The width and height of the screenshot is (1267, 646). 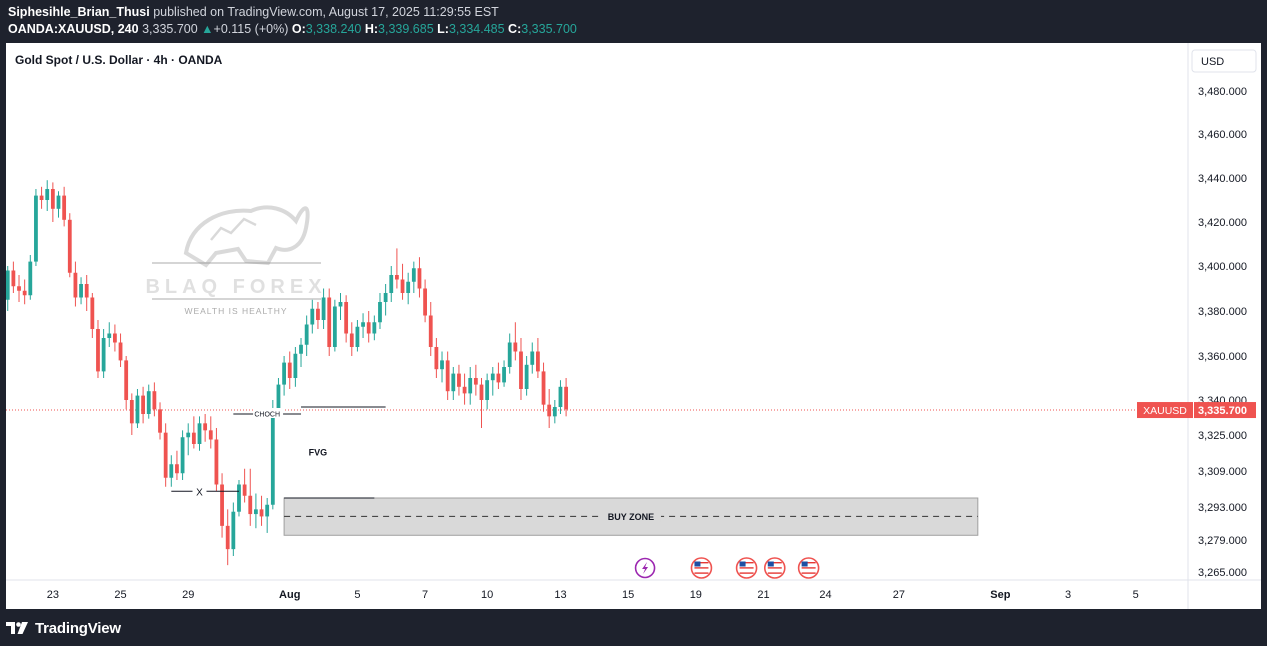 I want to click on time-axis-tick: 23, so click(x=53, y=595).